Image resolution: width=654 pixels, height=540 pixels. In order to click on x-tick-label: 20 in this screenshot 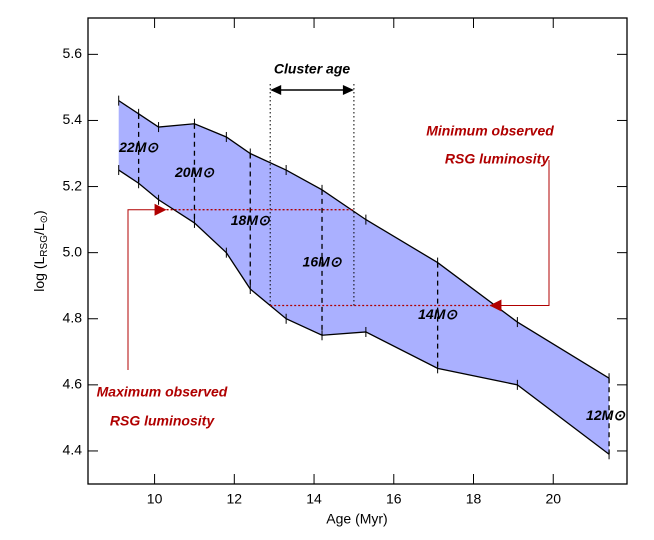, I will do `click(553, 499)`.